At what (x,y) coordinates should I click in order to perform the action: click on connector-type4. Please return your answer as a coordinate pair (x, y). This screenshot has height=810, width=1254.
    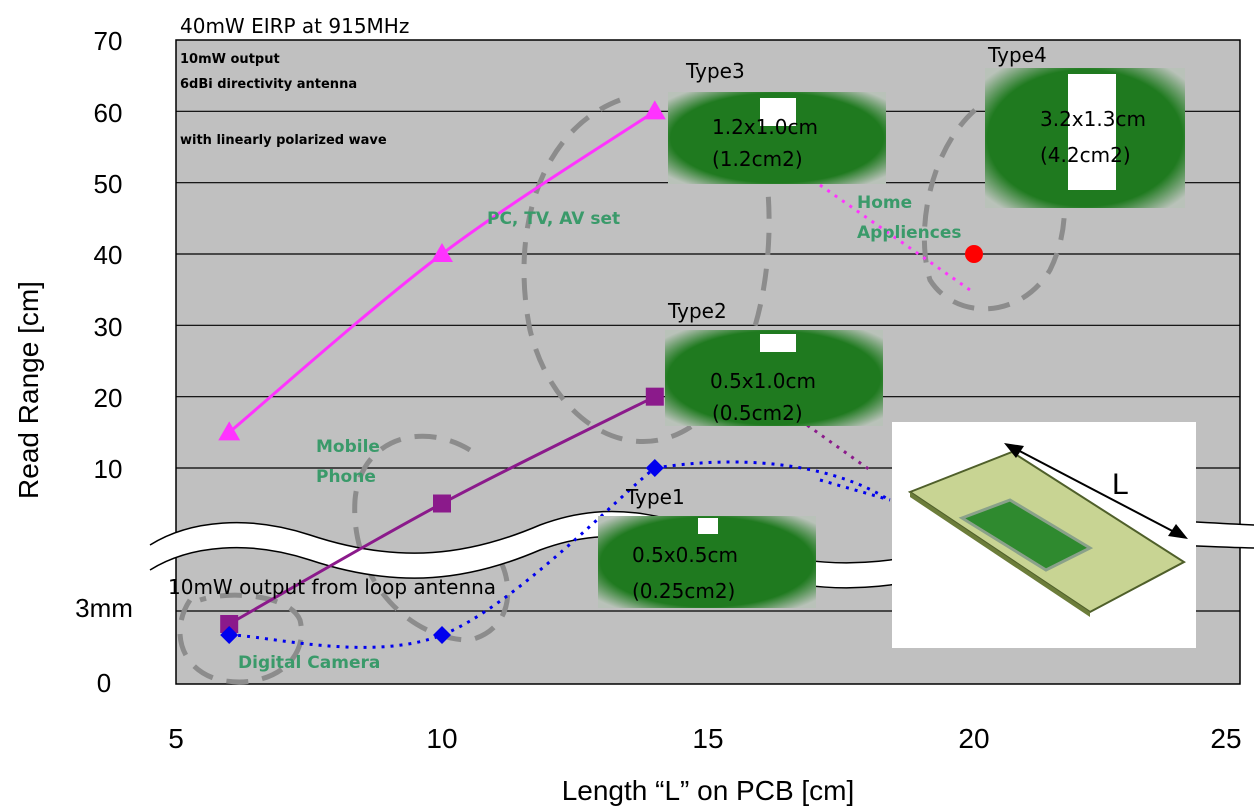
    Looking at the image, I should click on (895, 237).